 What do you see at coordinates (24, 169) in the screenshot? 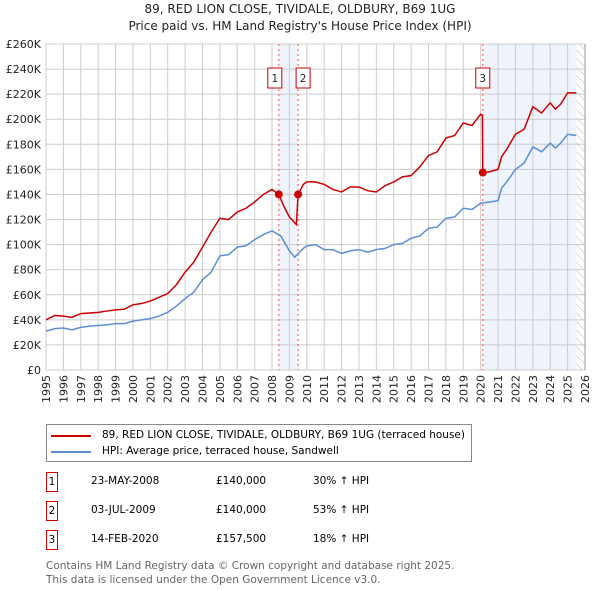
I see `y-tick-label: £160K` at bounding box center [24, 169].